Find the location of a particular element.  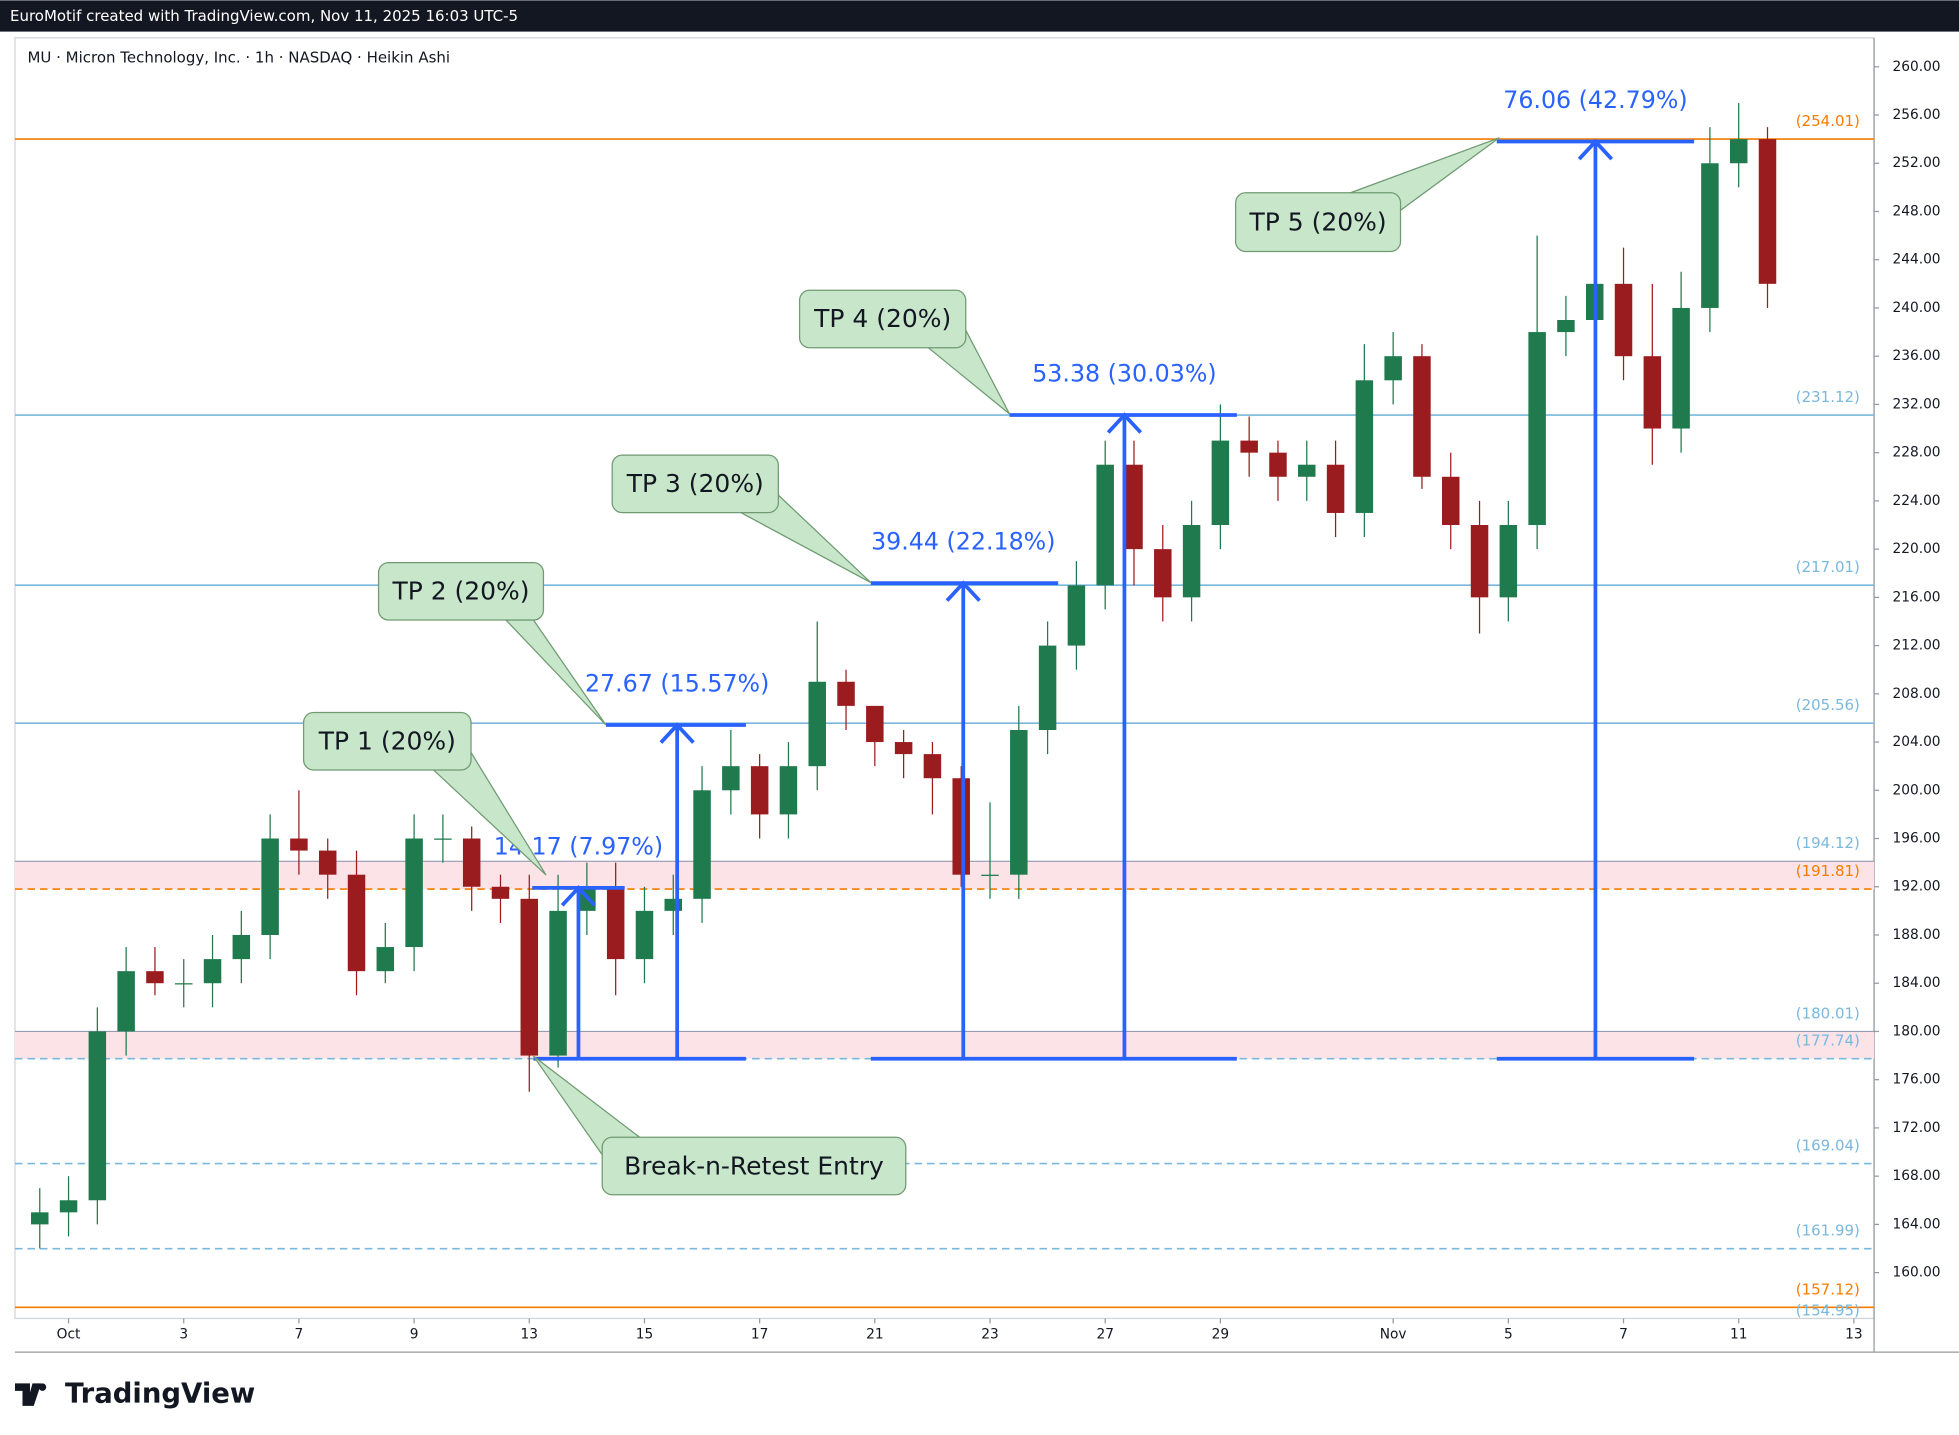

logo-text: TradingView is located at coordinates (160, 1394).